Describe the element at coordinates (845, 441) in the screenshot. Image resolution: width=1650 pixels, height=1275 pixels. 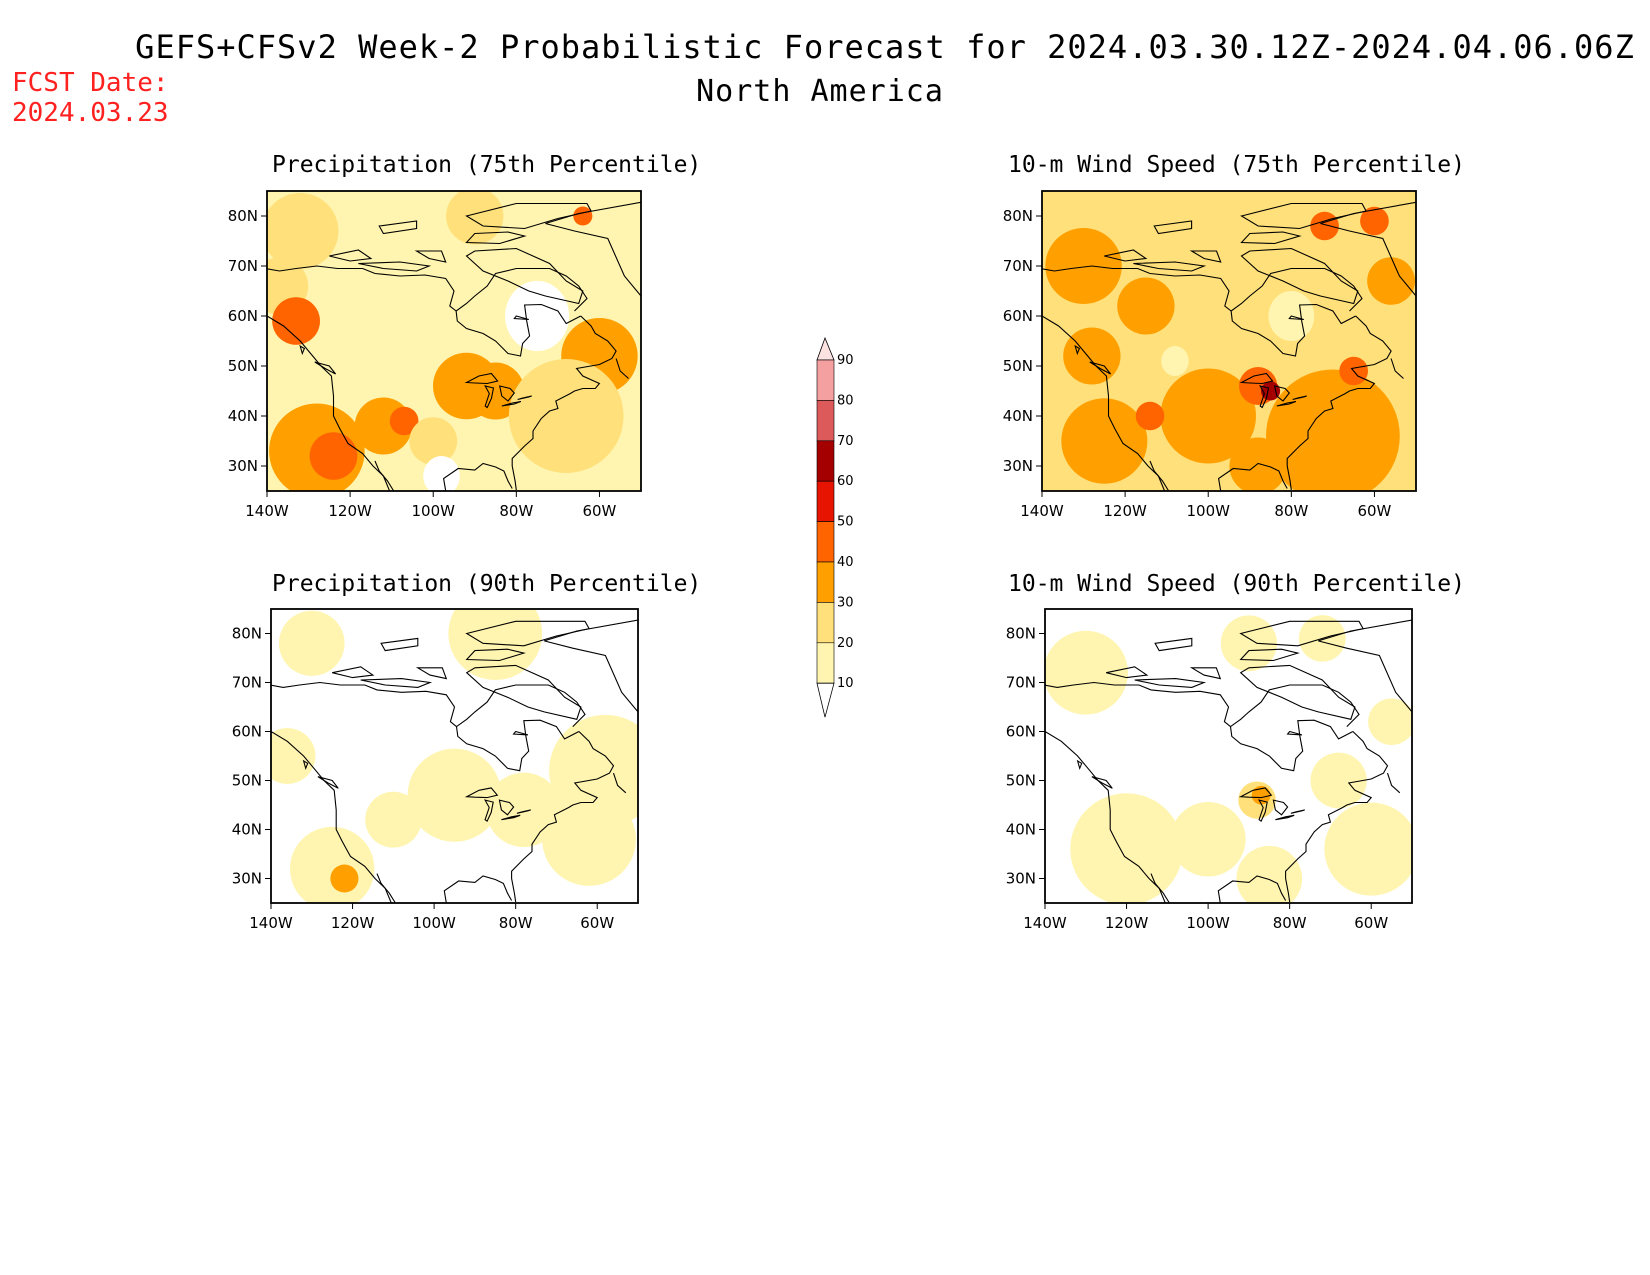
I see `colorbar-level-label: 70` at that location.